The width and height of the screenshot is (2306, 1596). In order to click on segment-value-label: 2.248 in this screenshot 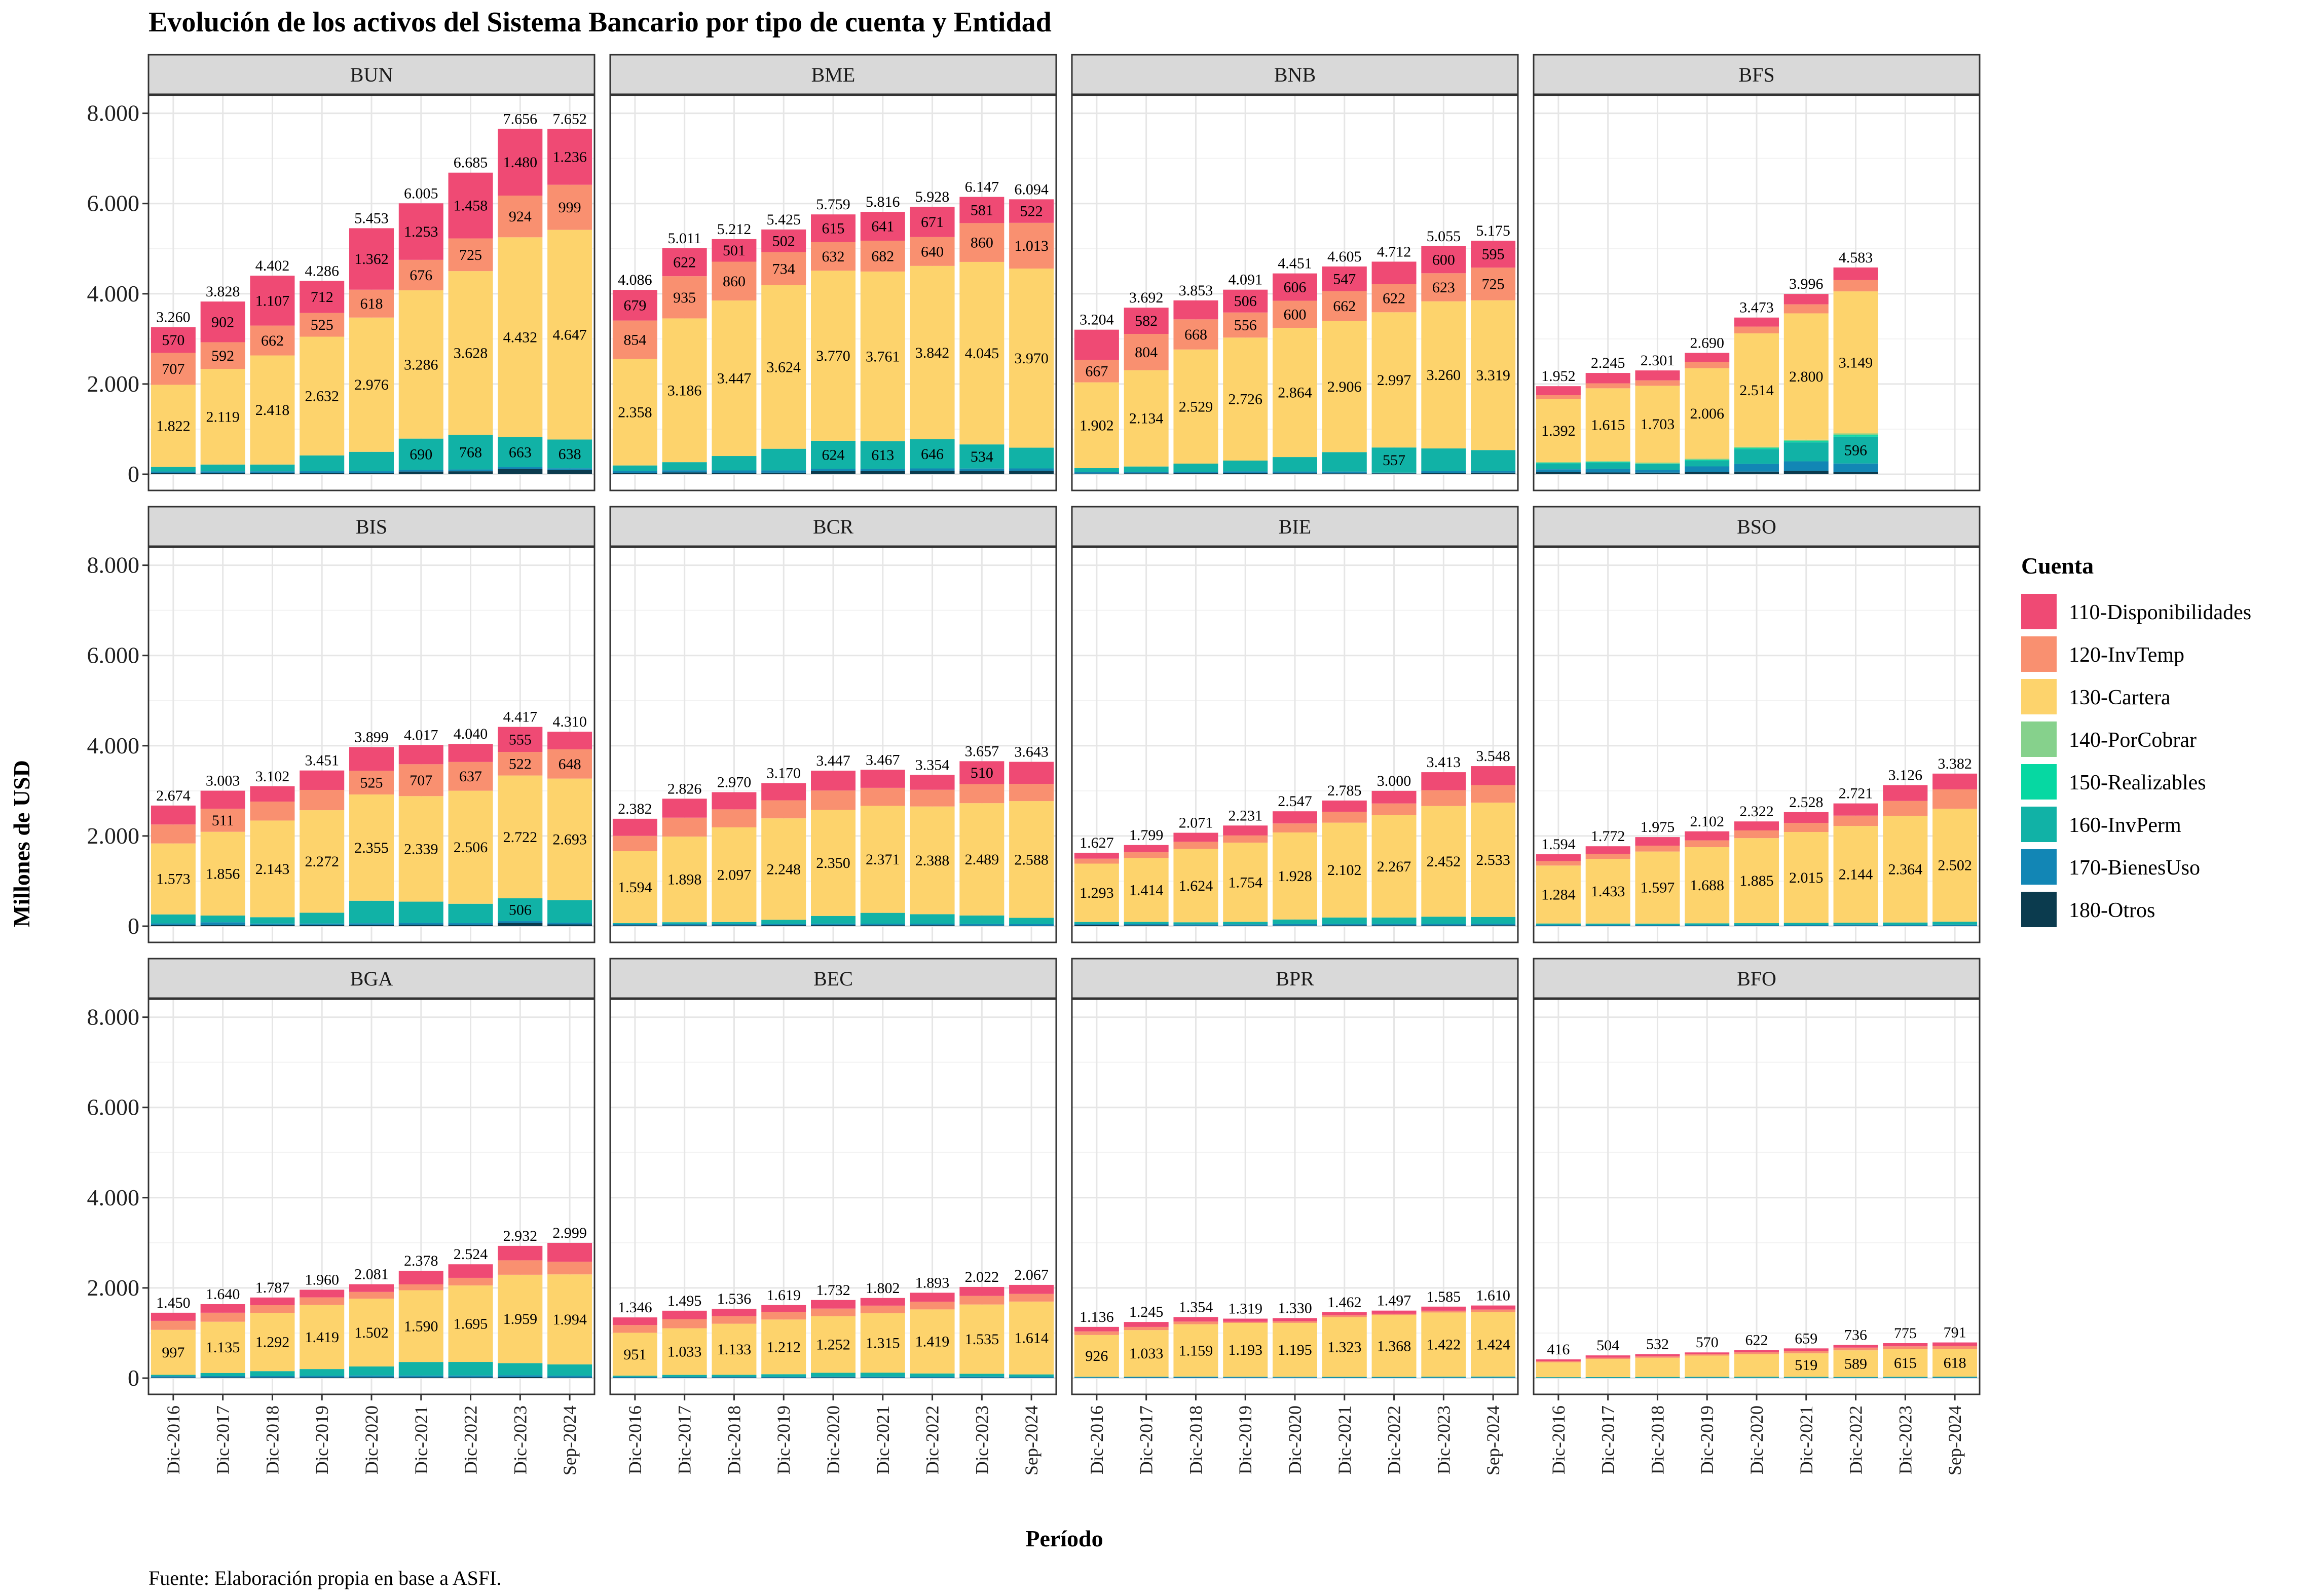, I will do `click(783, 869)`.